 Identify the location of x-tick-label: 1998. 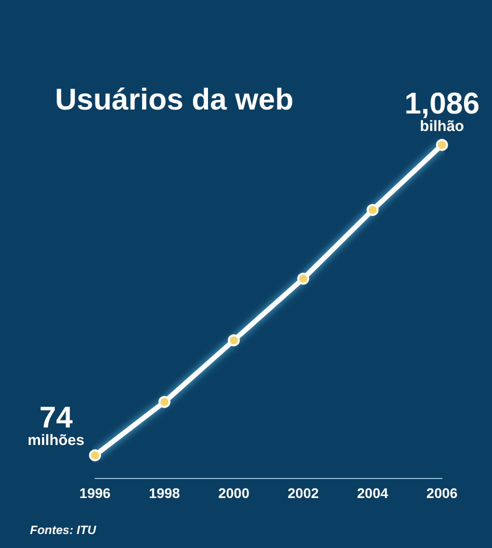
(164, 493).